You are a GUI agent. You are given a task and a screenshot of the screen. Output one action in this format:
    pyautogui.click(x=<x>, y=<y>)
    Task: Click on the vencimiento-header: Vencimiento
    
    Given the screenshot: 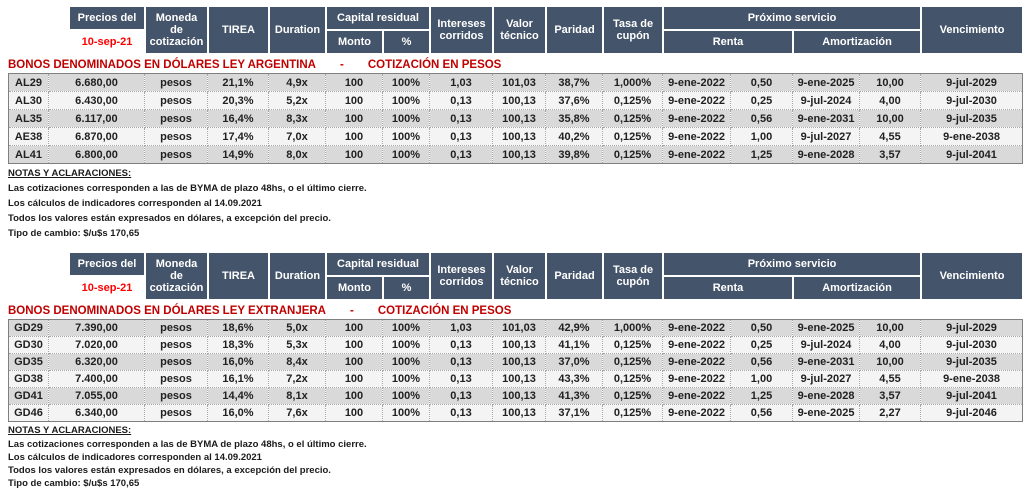 What is the action you would take?
    pyautogui.click(x=972, y=30)
    